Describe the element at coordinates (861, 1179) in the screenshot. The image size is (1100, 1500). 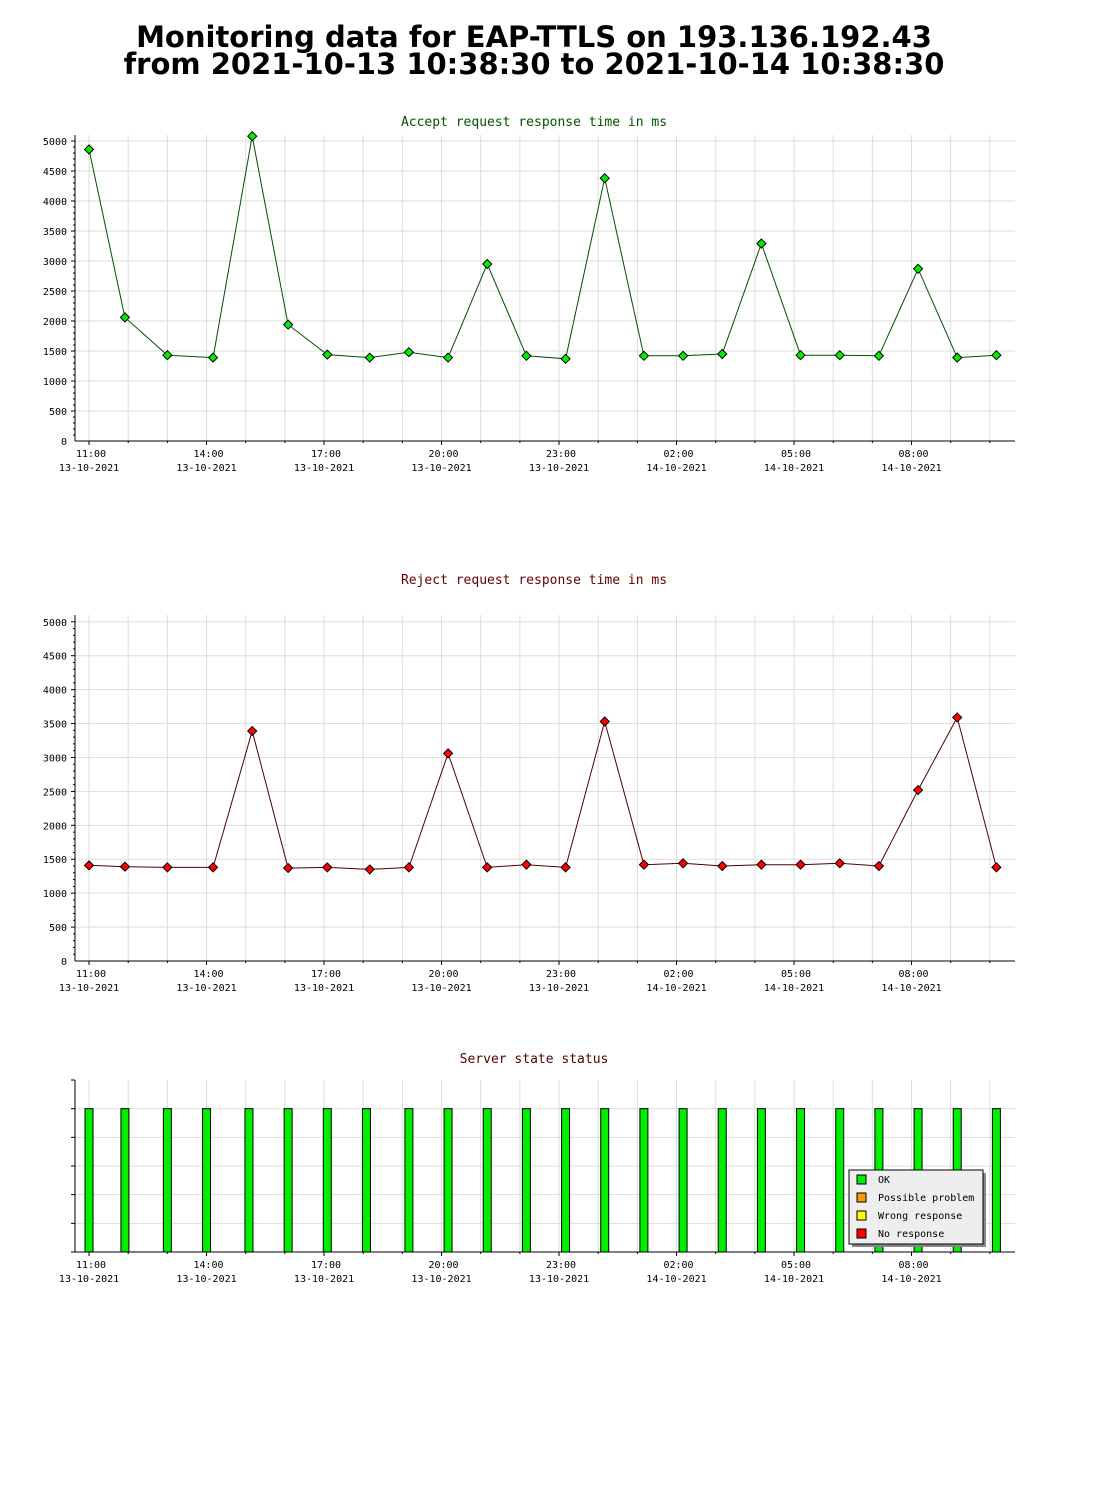
I see `legend-swatch` at that location.